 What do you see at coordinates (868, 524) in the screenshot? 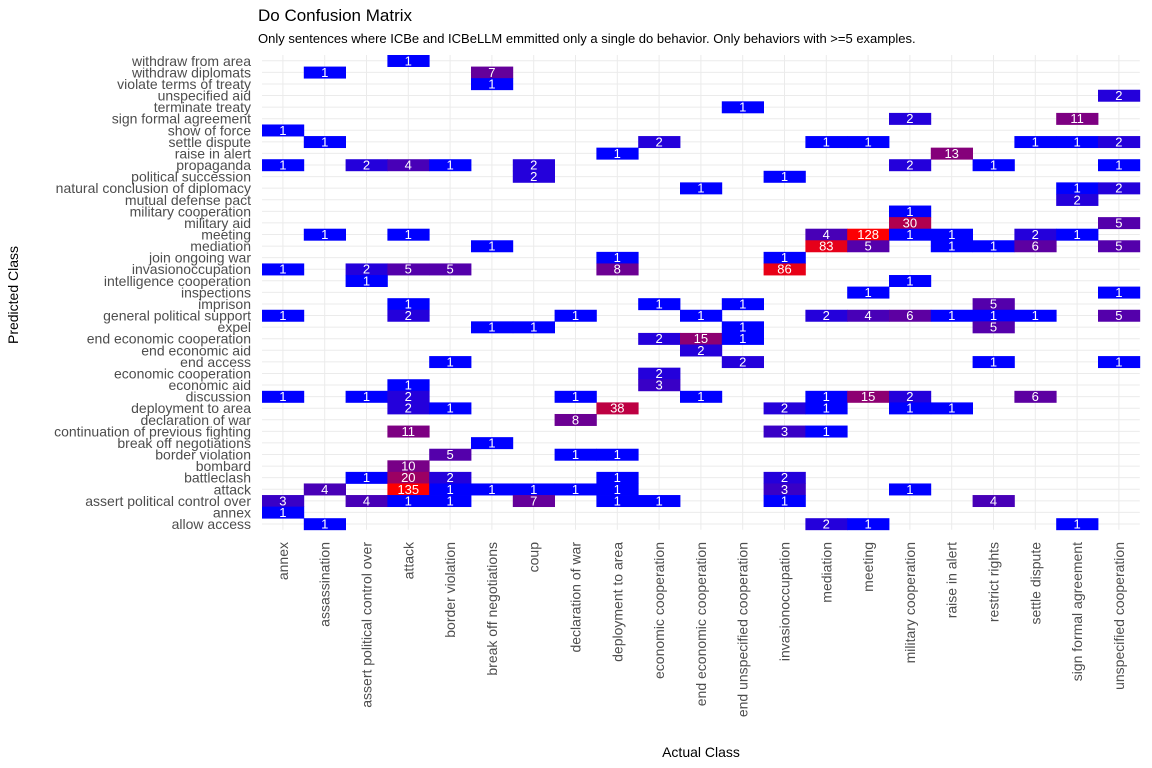
I see `heatmap-cell-allow-access--meeting` at bounding box center [868, 524].